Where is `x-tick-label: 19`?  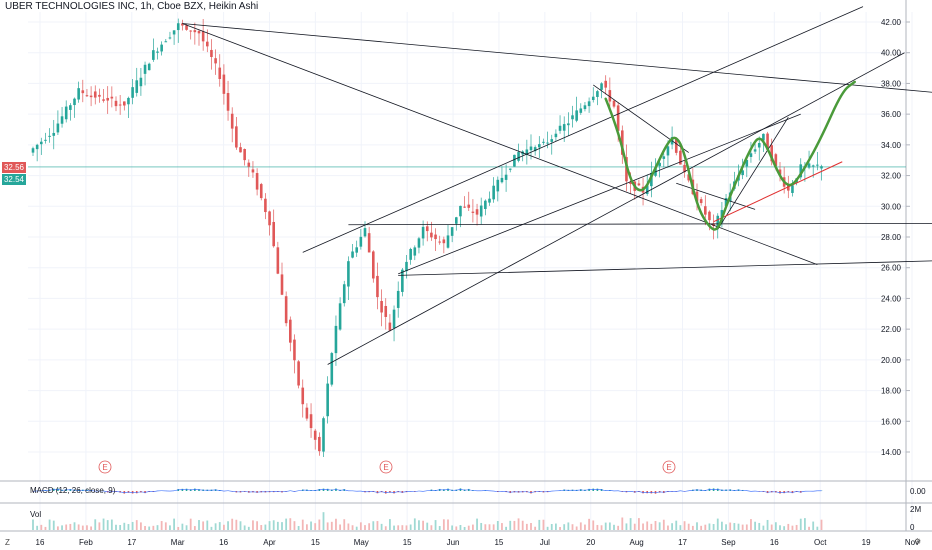 x-tick-label: 19 is located at coordinates (866, 542).